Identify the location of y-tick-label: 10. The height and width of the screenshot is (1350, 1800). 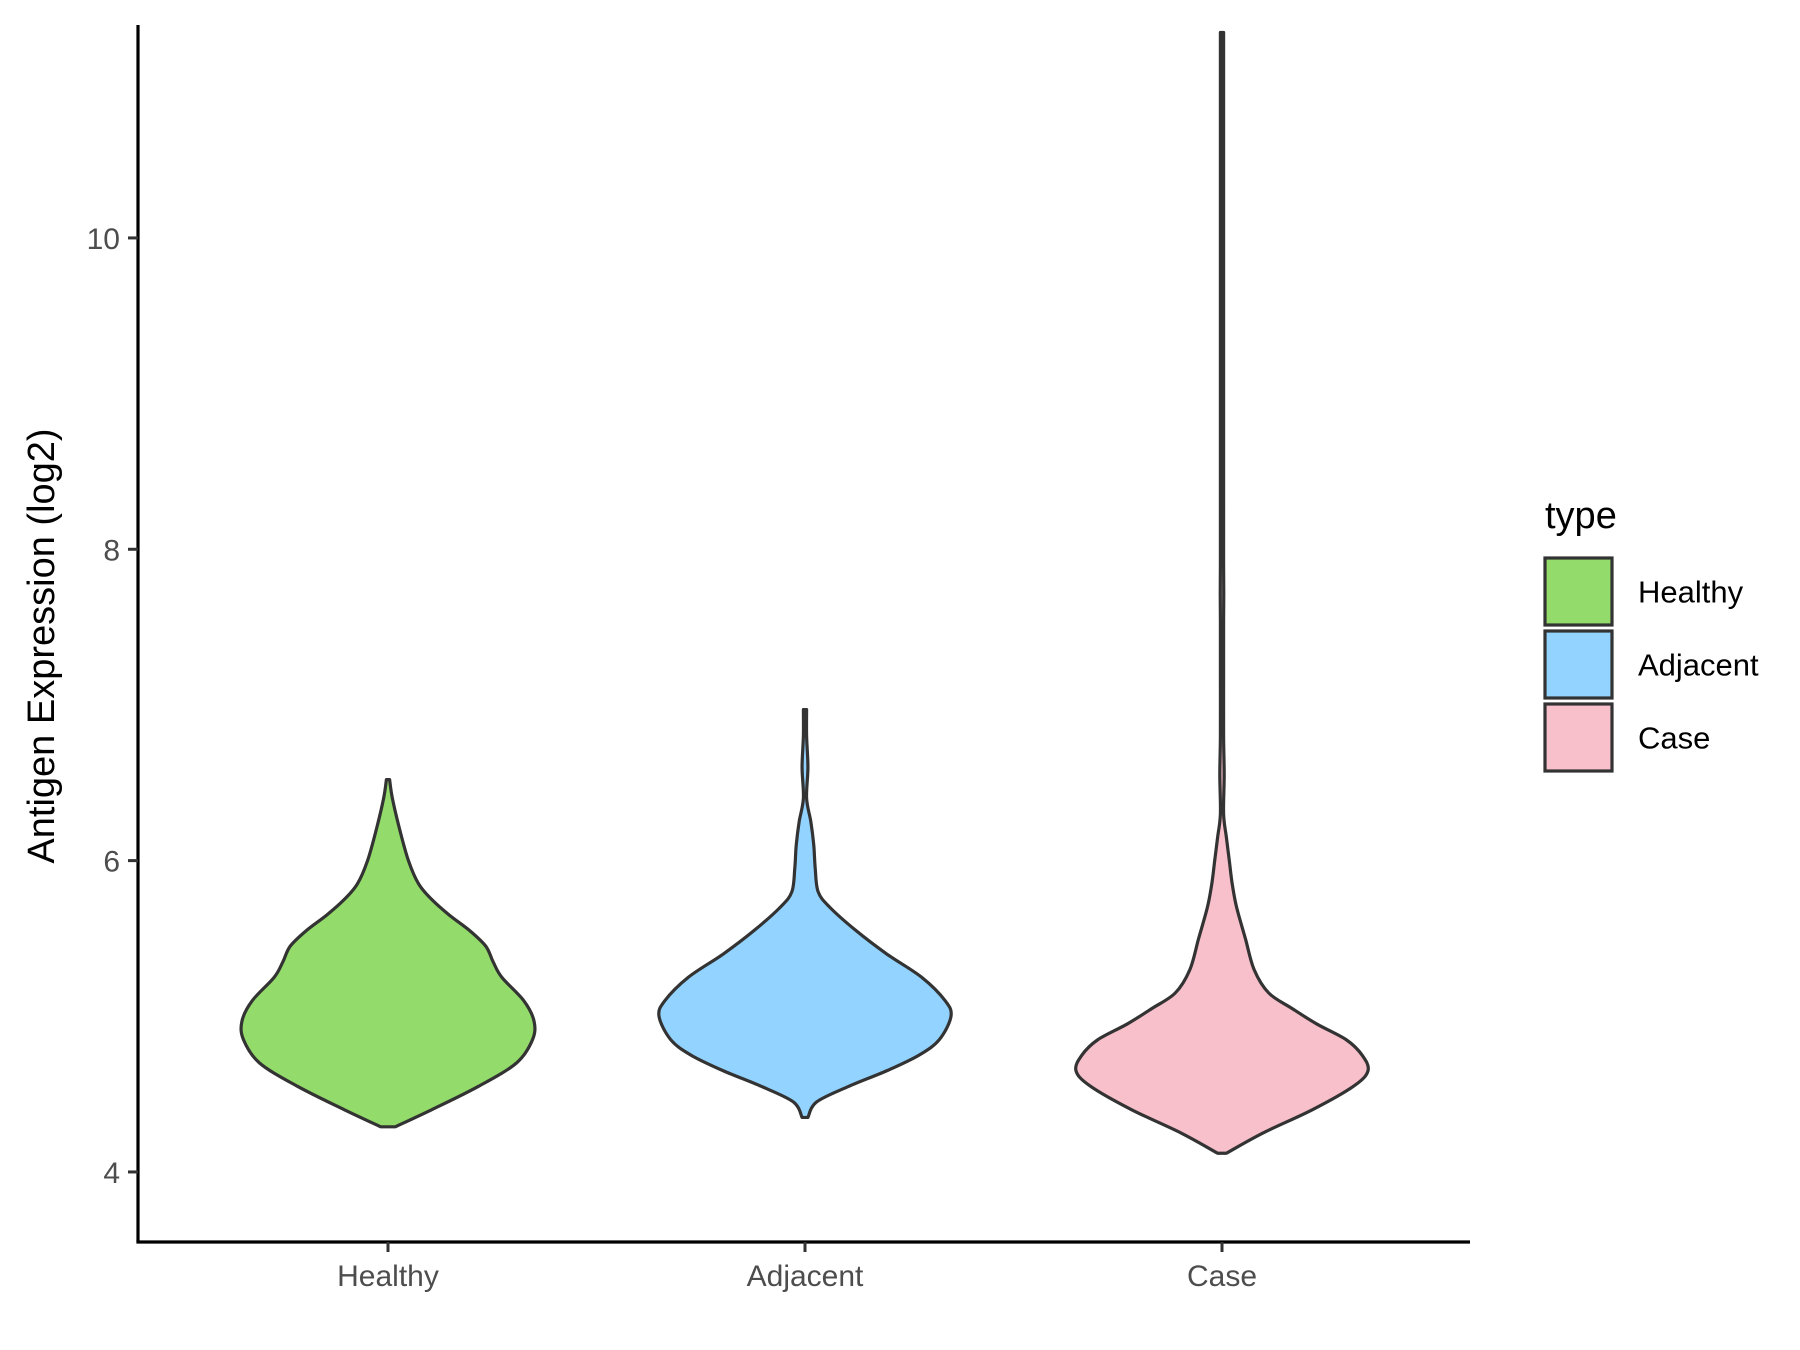
(103, 239).